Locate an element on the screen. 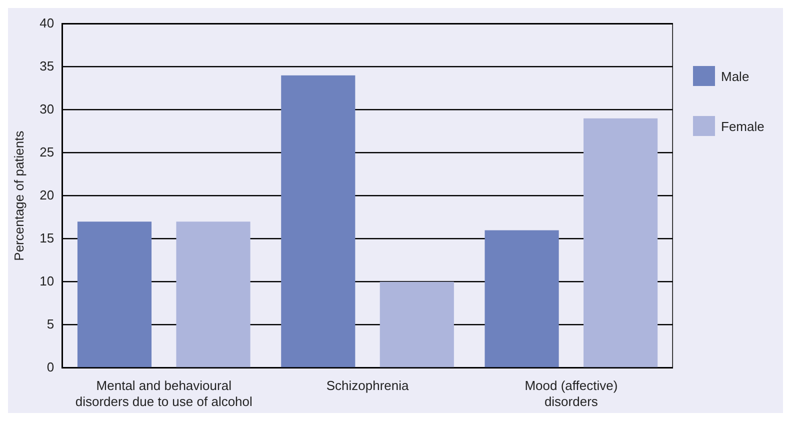 The height and width of the screenshot is (421, 791). legend-label: Female is located at coordinates (742, 126).